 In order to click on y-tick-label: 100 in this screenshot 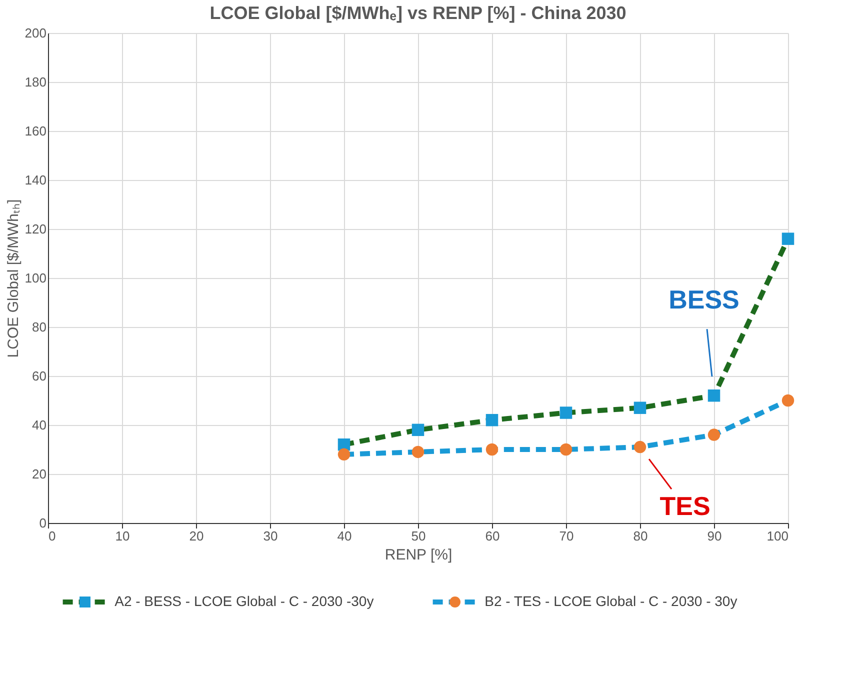, I will do `click(35, 278)`.